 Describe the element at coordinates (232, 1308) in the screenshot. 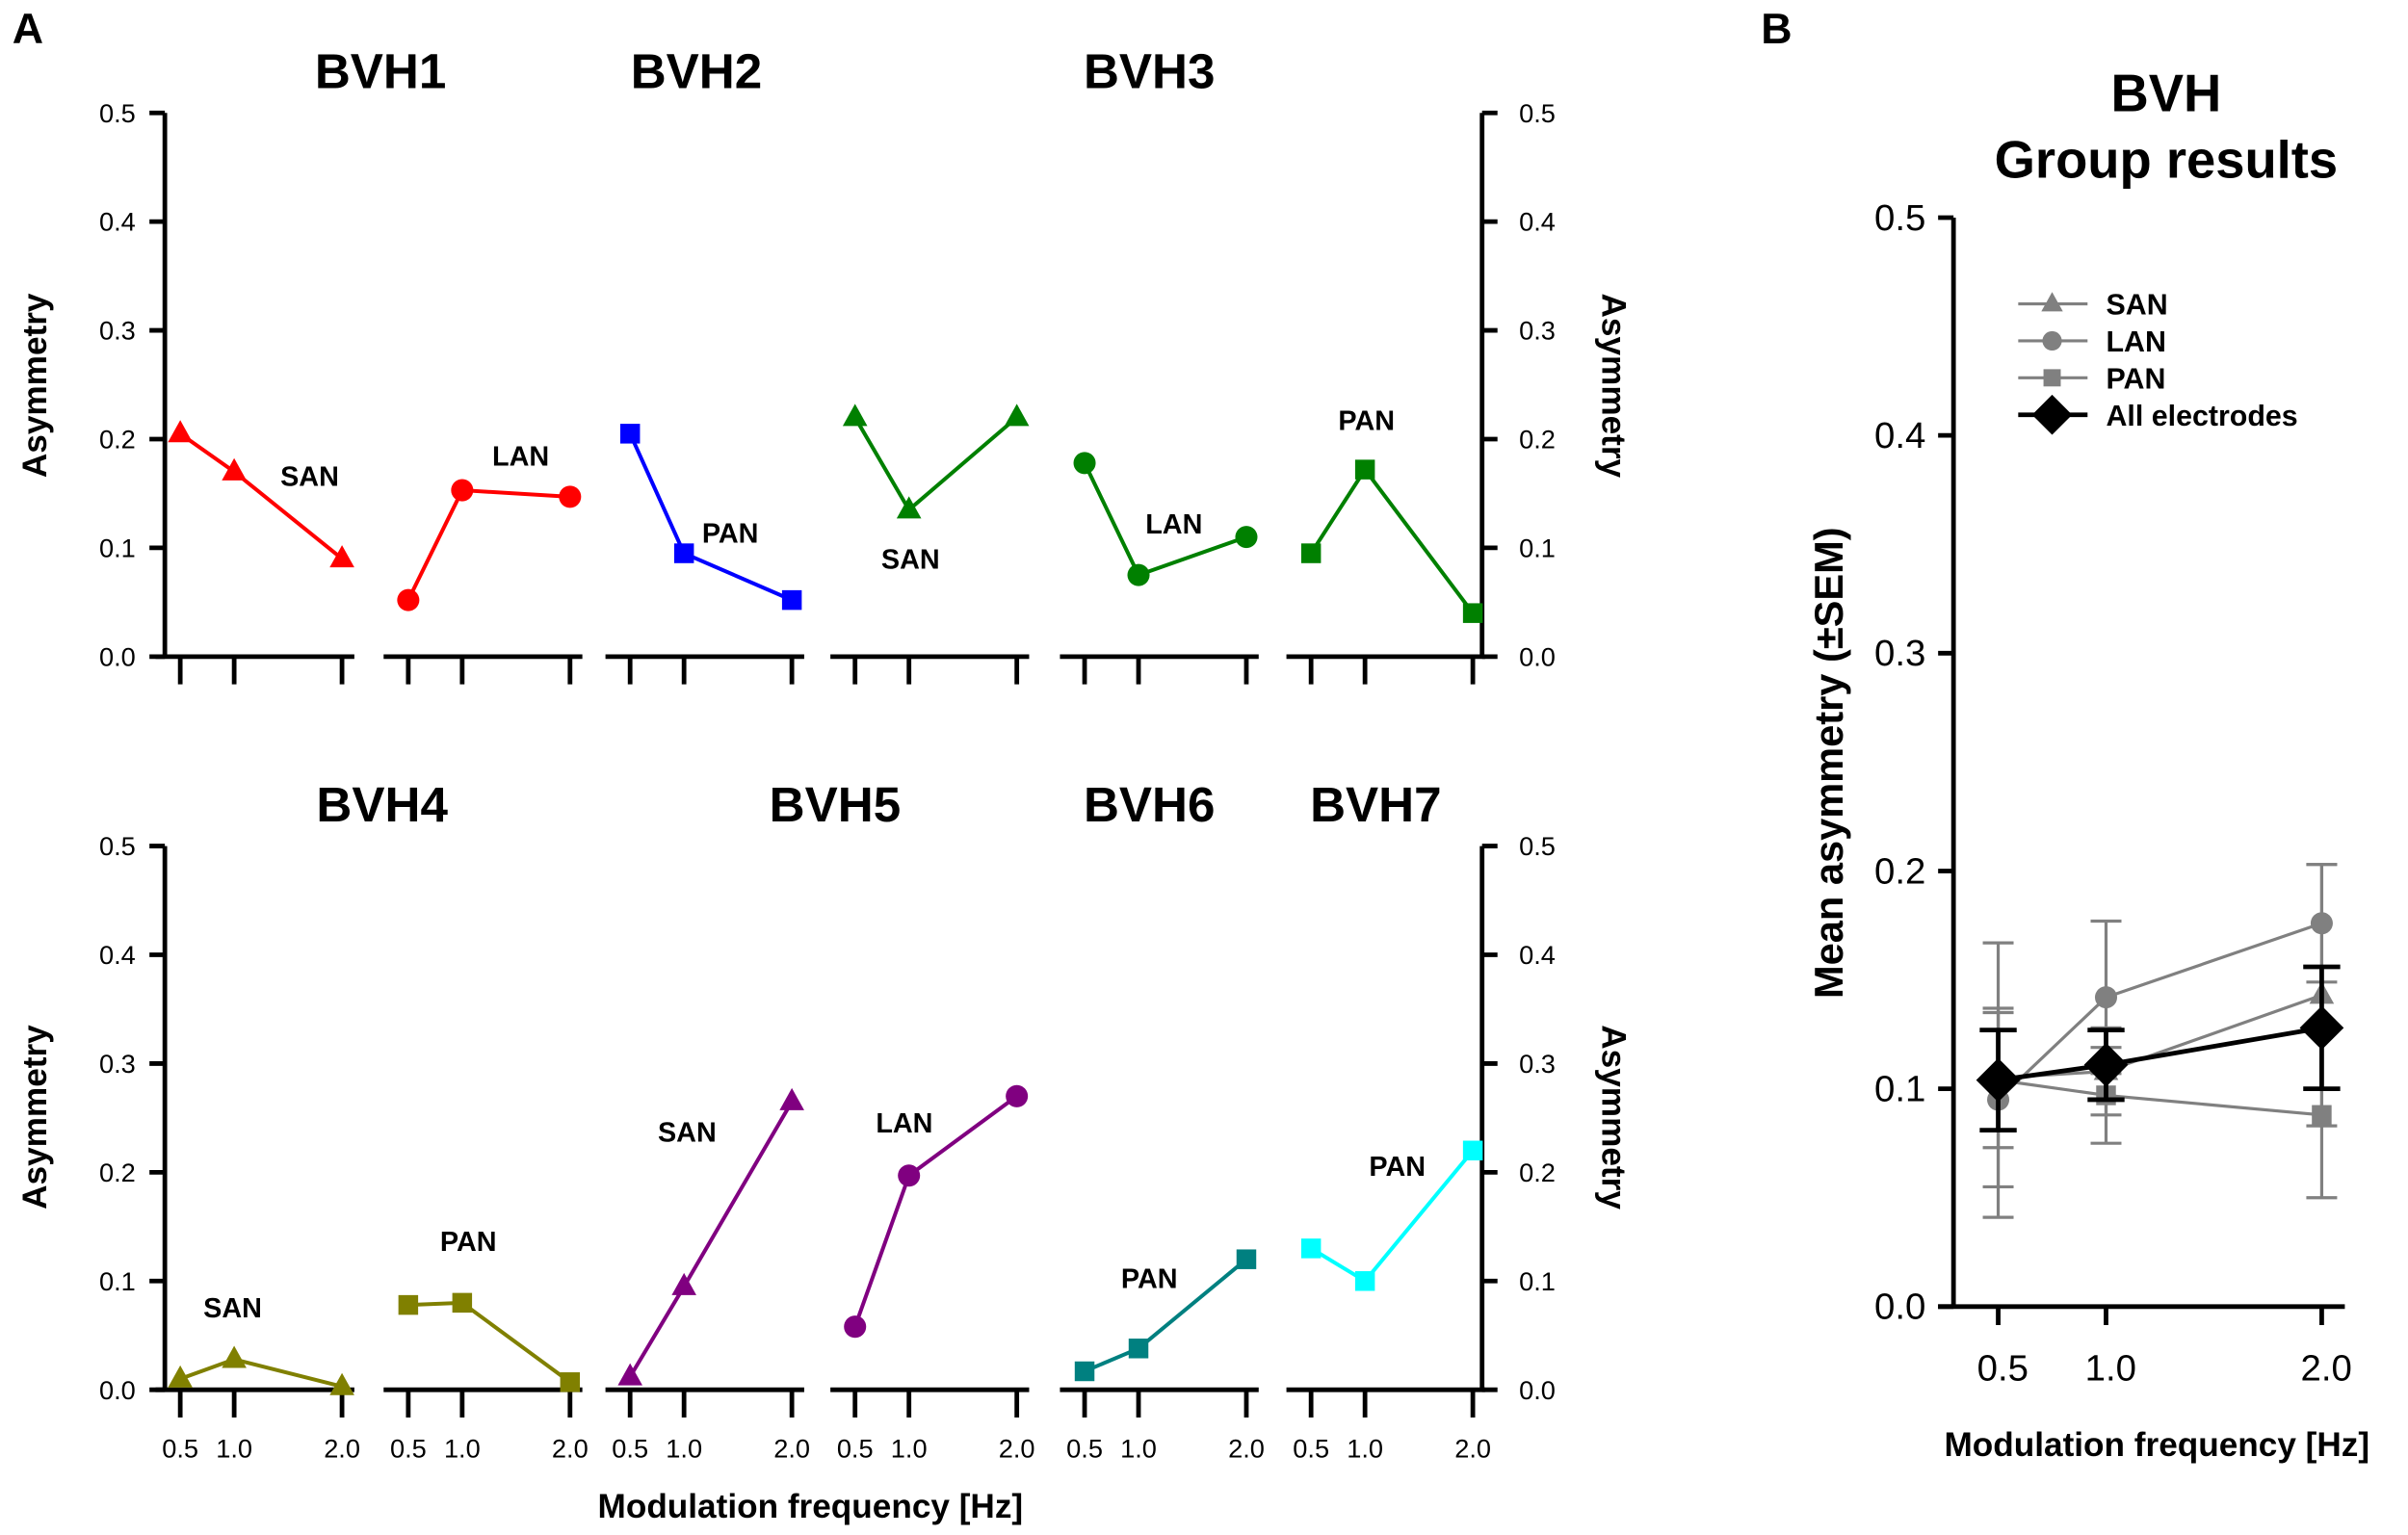

I see `series-label-BVH4-SAN: SAN` at that location.